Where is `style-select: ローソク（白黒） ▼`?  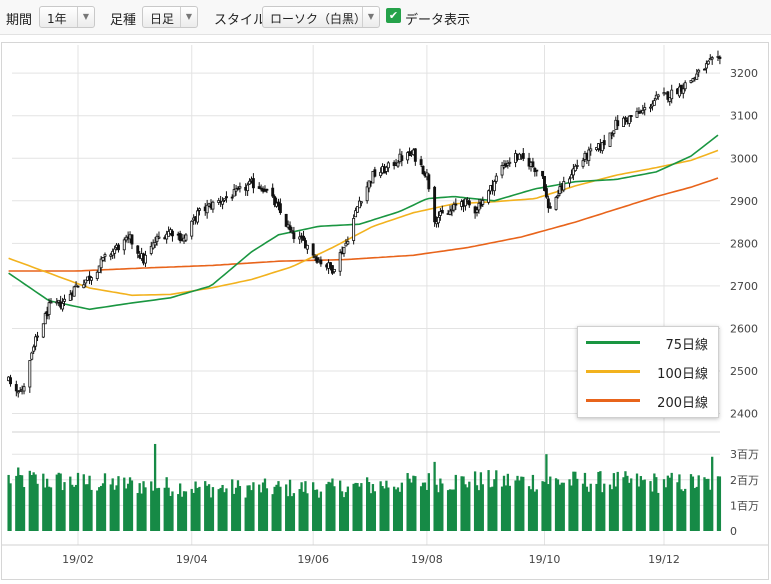
style-select: ローソク（白黒） ▼ is located at coordinates (321, 17).